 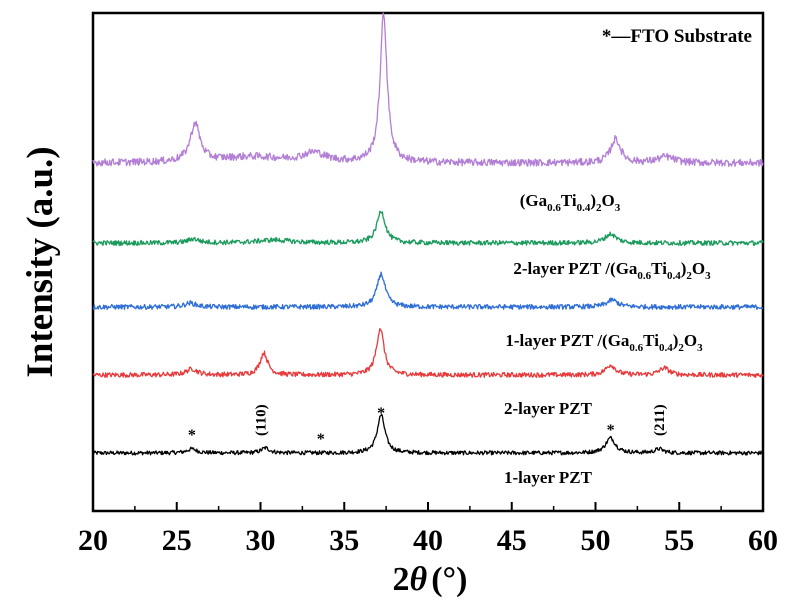 What do you see at coordinates (512, 540) in the screenshot?
I see `x-tick-label: 45` at bounding box center [512, 540].